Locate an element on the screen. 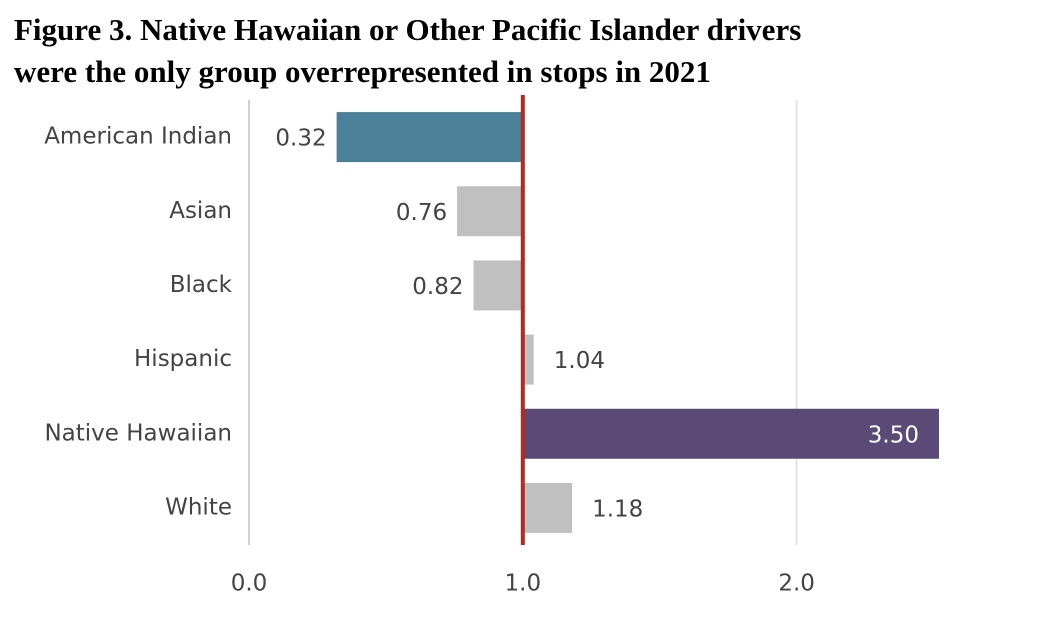 The image size is (1046, 634). x-tick-label: 1.0 is located at coordinates (523, 584).